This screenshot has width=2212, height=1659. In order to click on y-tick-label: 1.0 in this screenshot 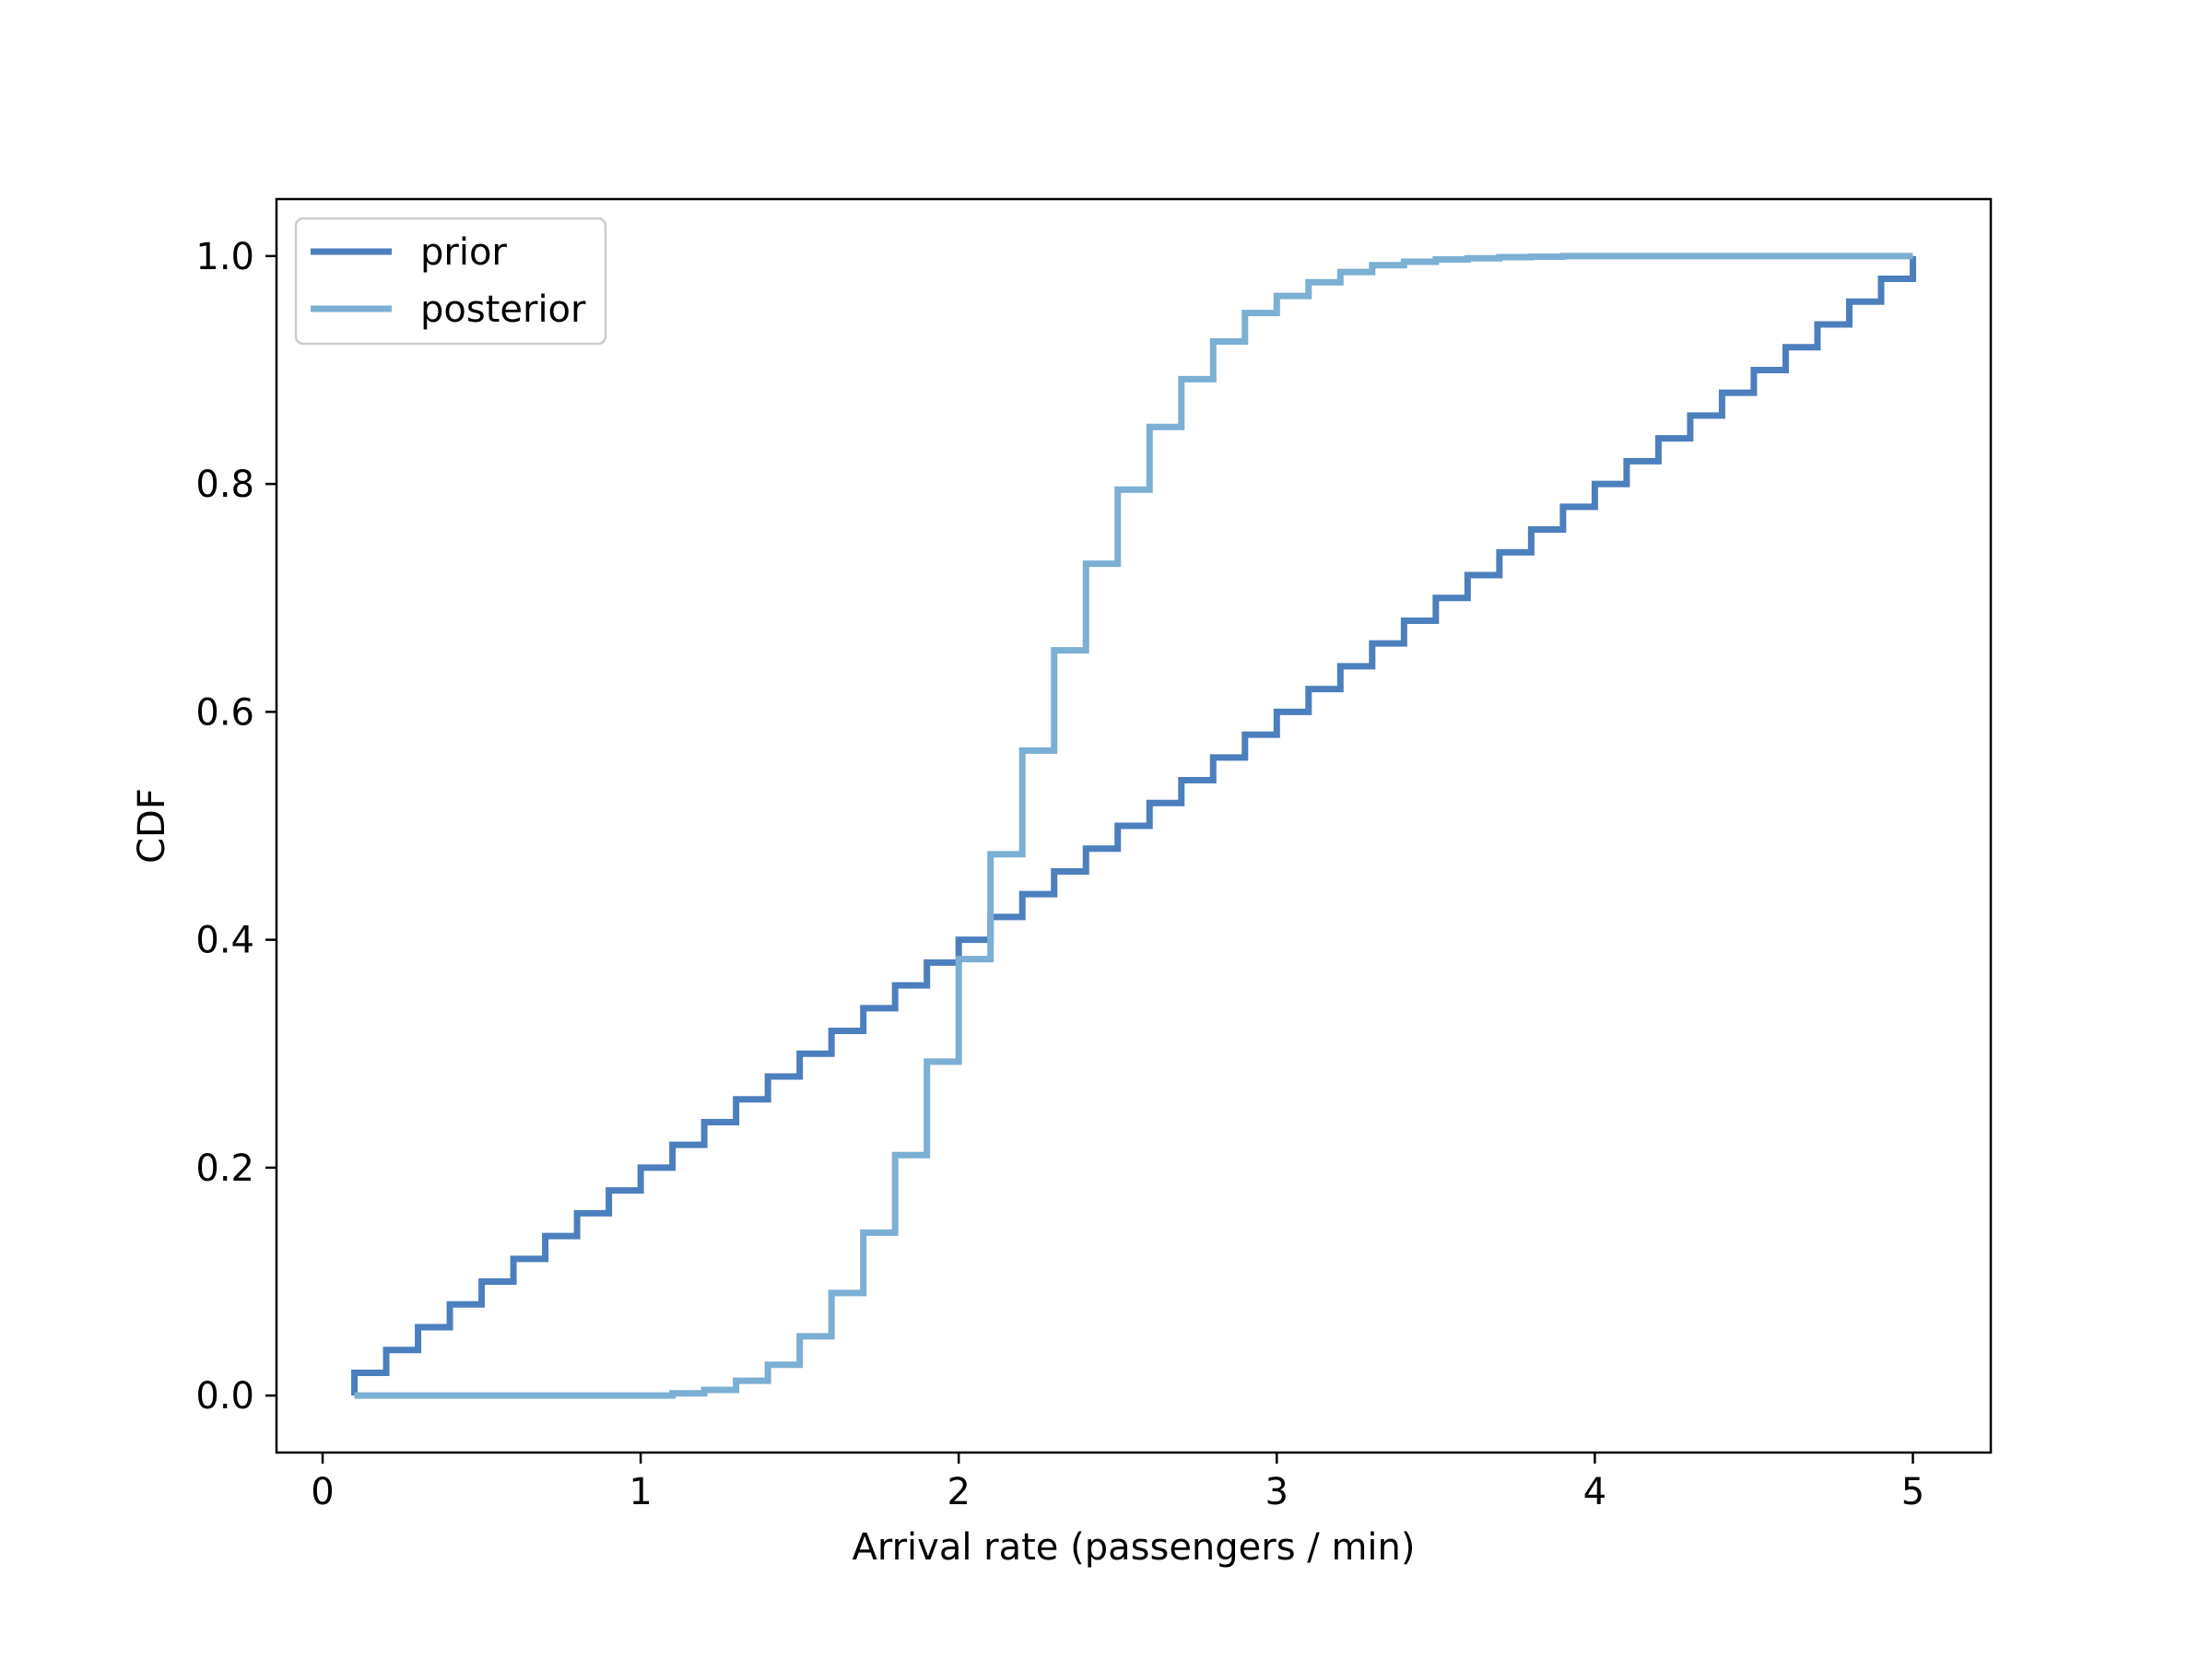, I will do `click(224, 257)`.